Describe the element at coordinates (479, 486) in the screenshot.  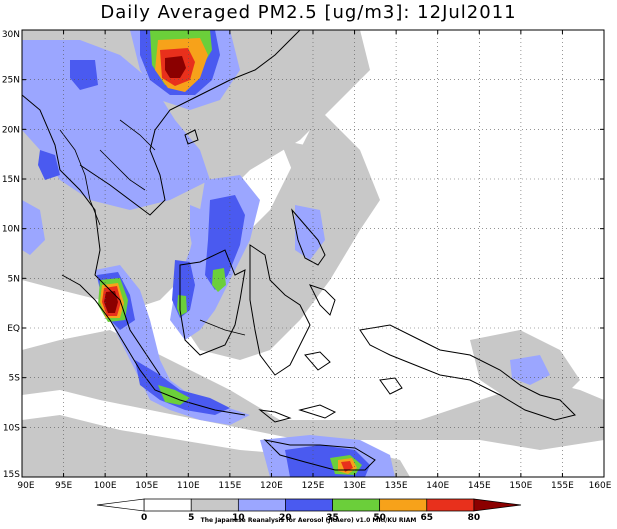
I see `lon-tick-label: 145E` at that location.